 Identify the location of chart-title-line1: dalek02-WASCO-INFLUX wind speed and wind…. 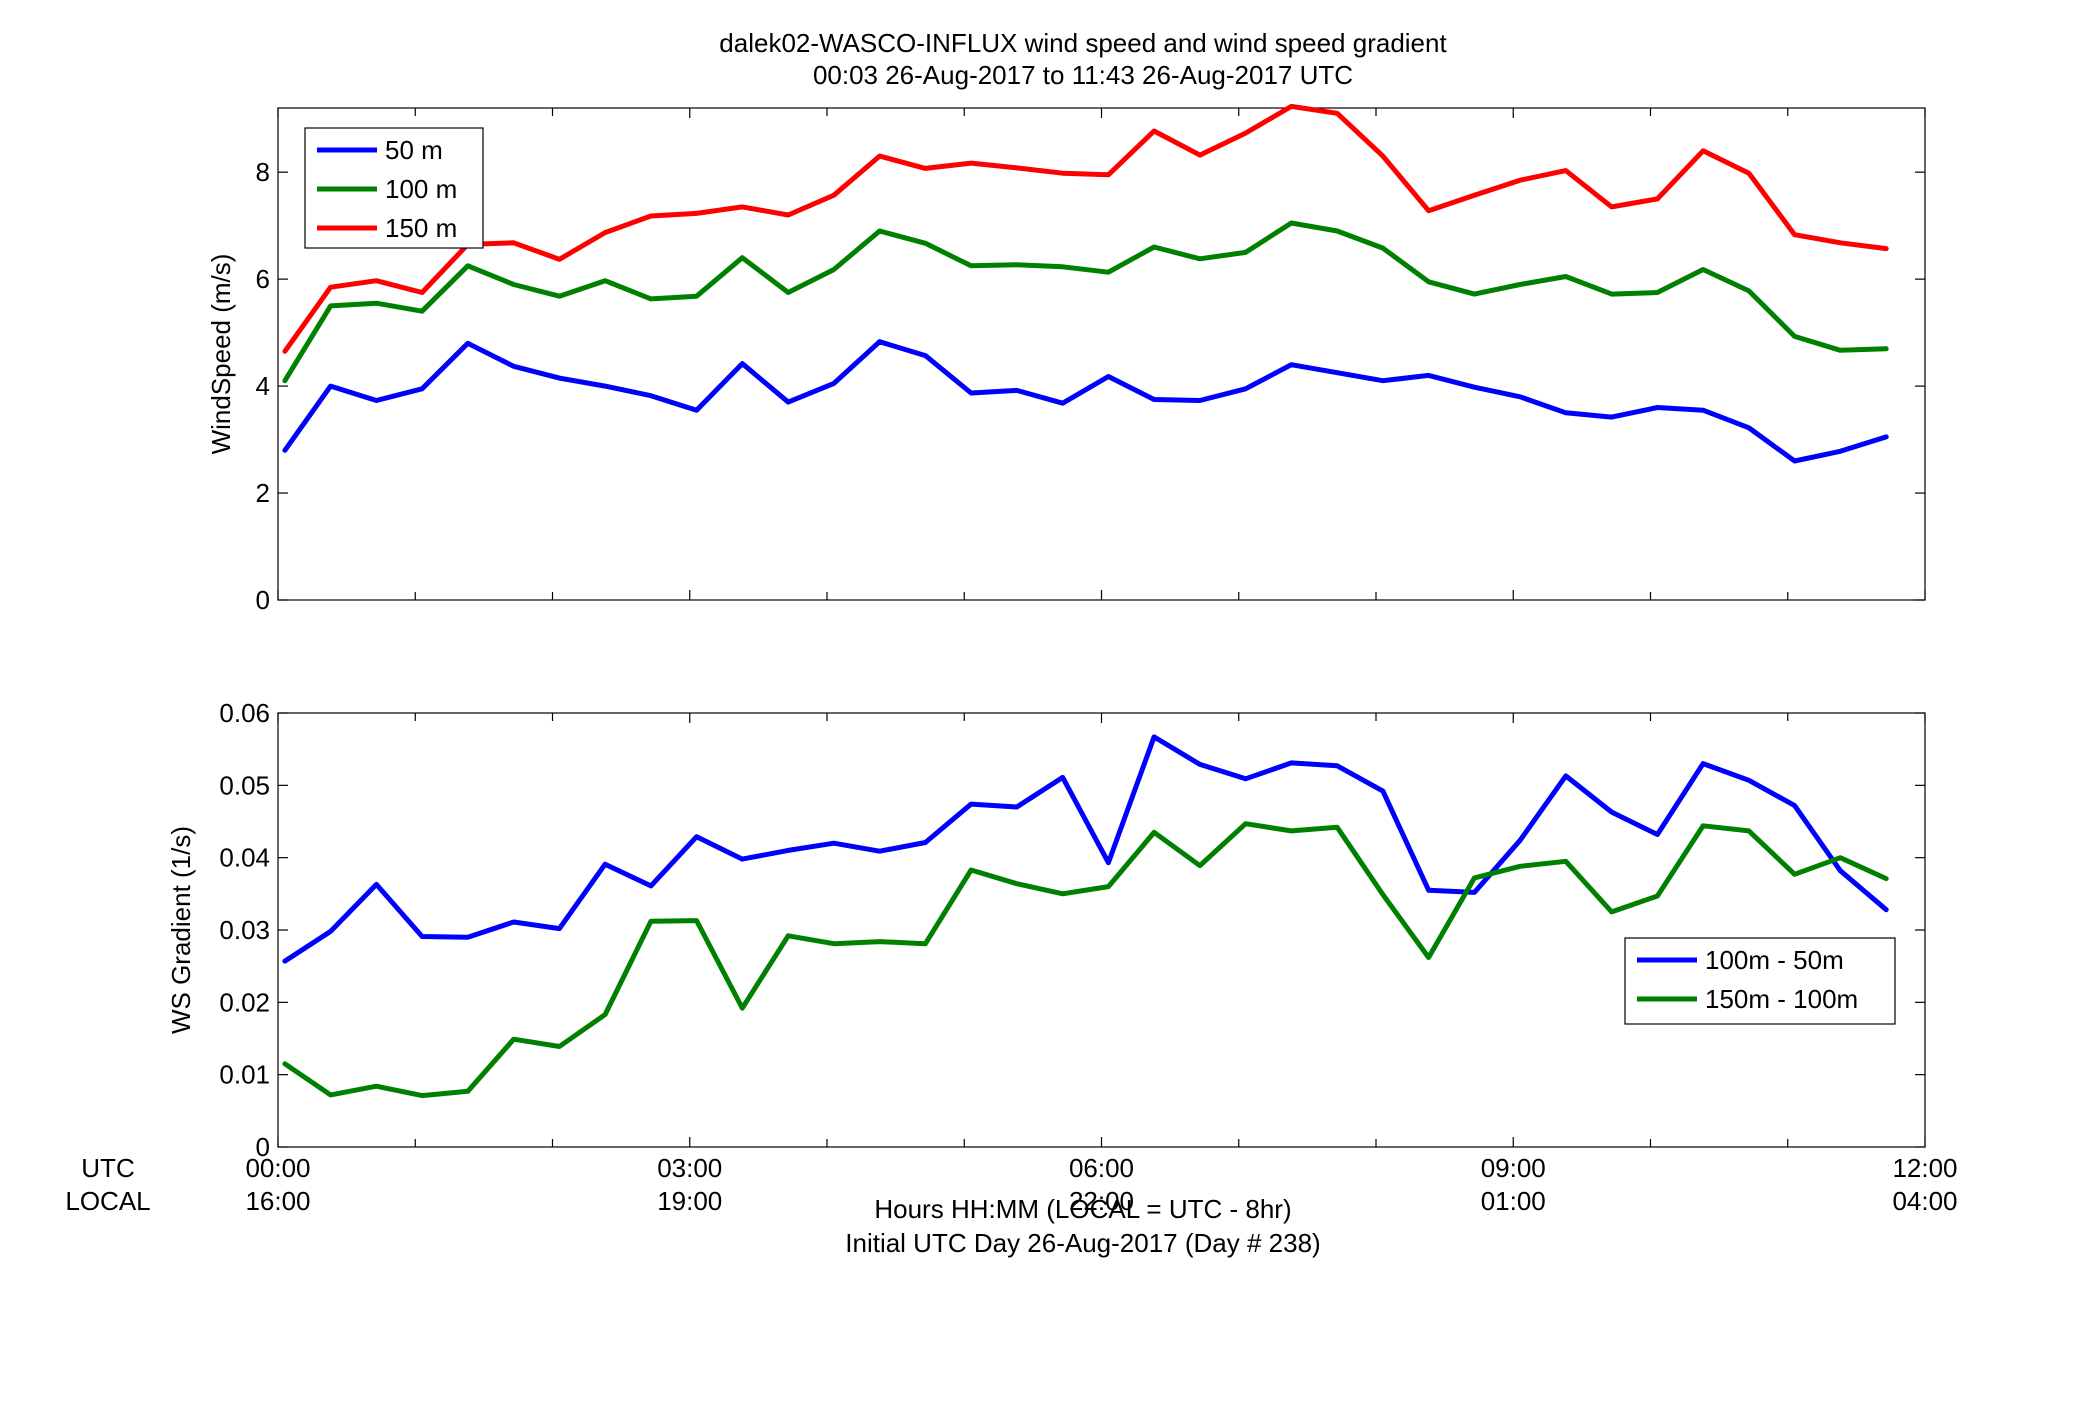
(1083, 43).